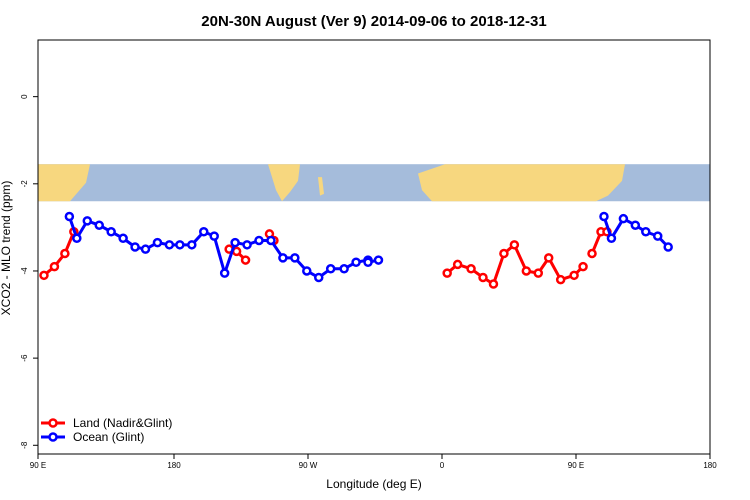  Describe the element at coordinates (53, 423) in the screenshot. I see `legend-land-marker` at that location.